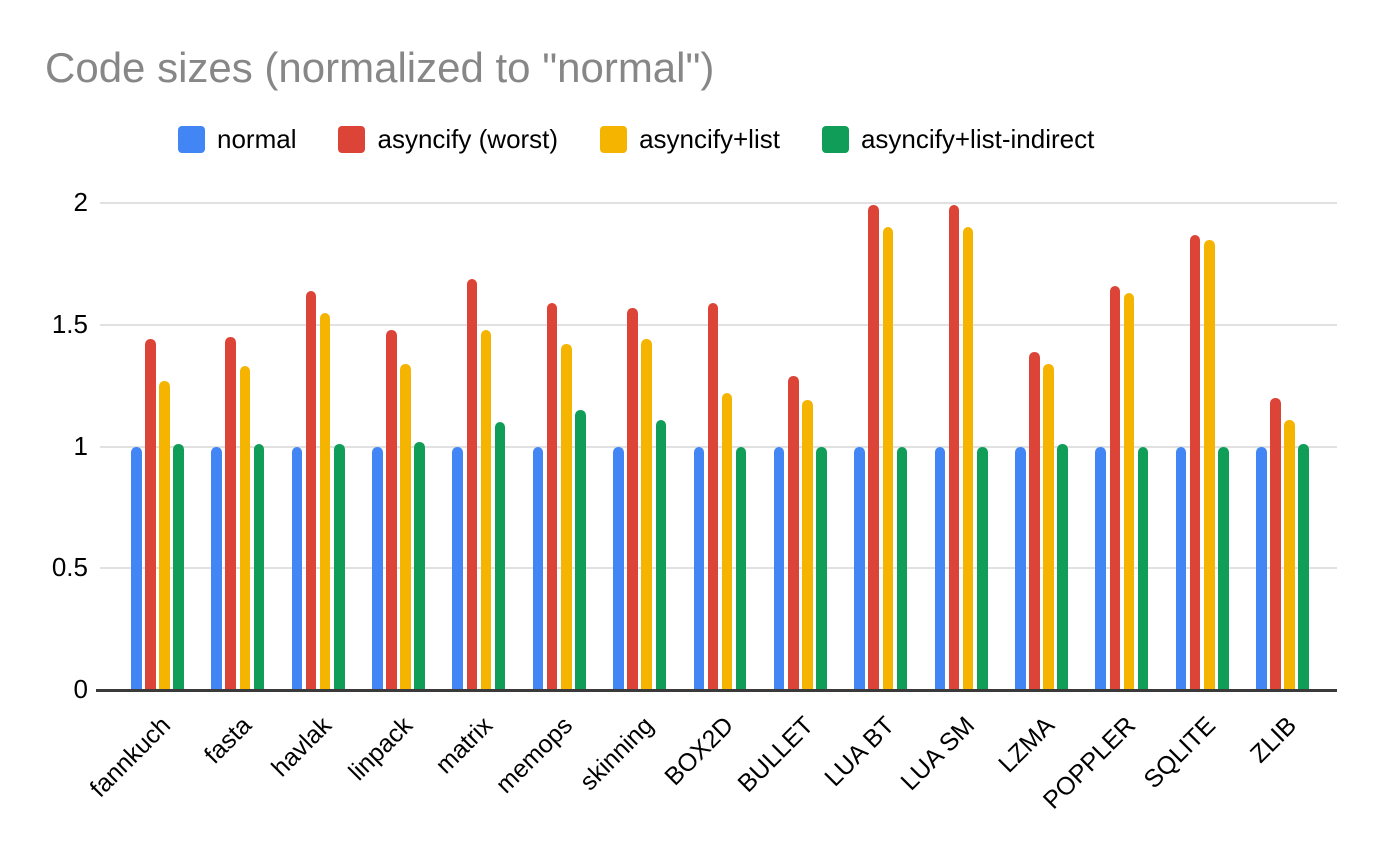  What do you see at coordinates (325, 501) in the screenshot?
I see `bar-asyncify-list-havlak` at bounding box center [325, 501].